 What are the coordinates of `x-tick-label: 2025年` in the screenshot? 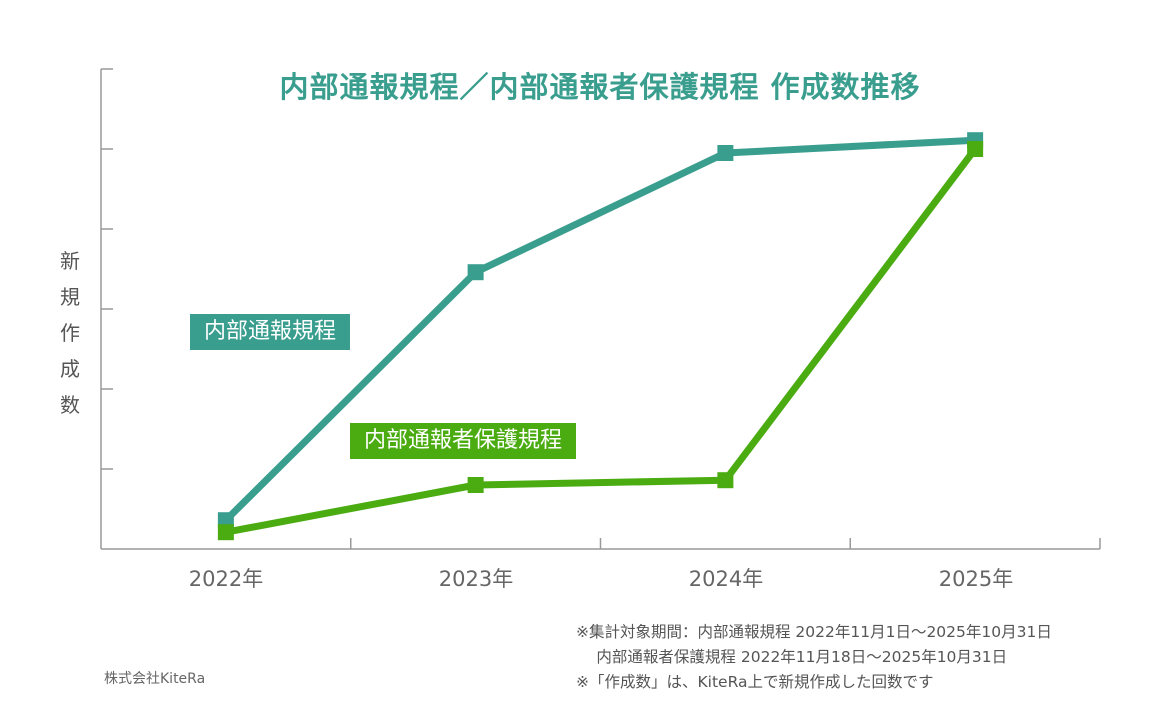 It's located at (976, 579).